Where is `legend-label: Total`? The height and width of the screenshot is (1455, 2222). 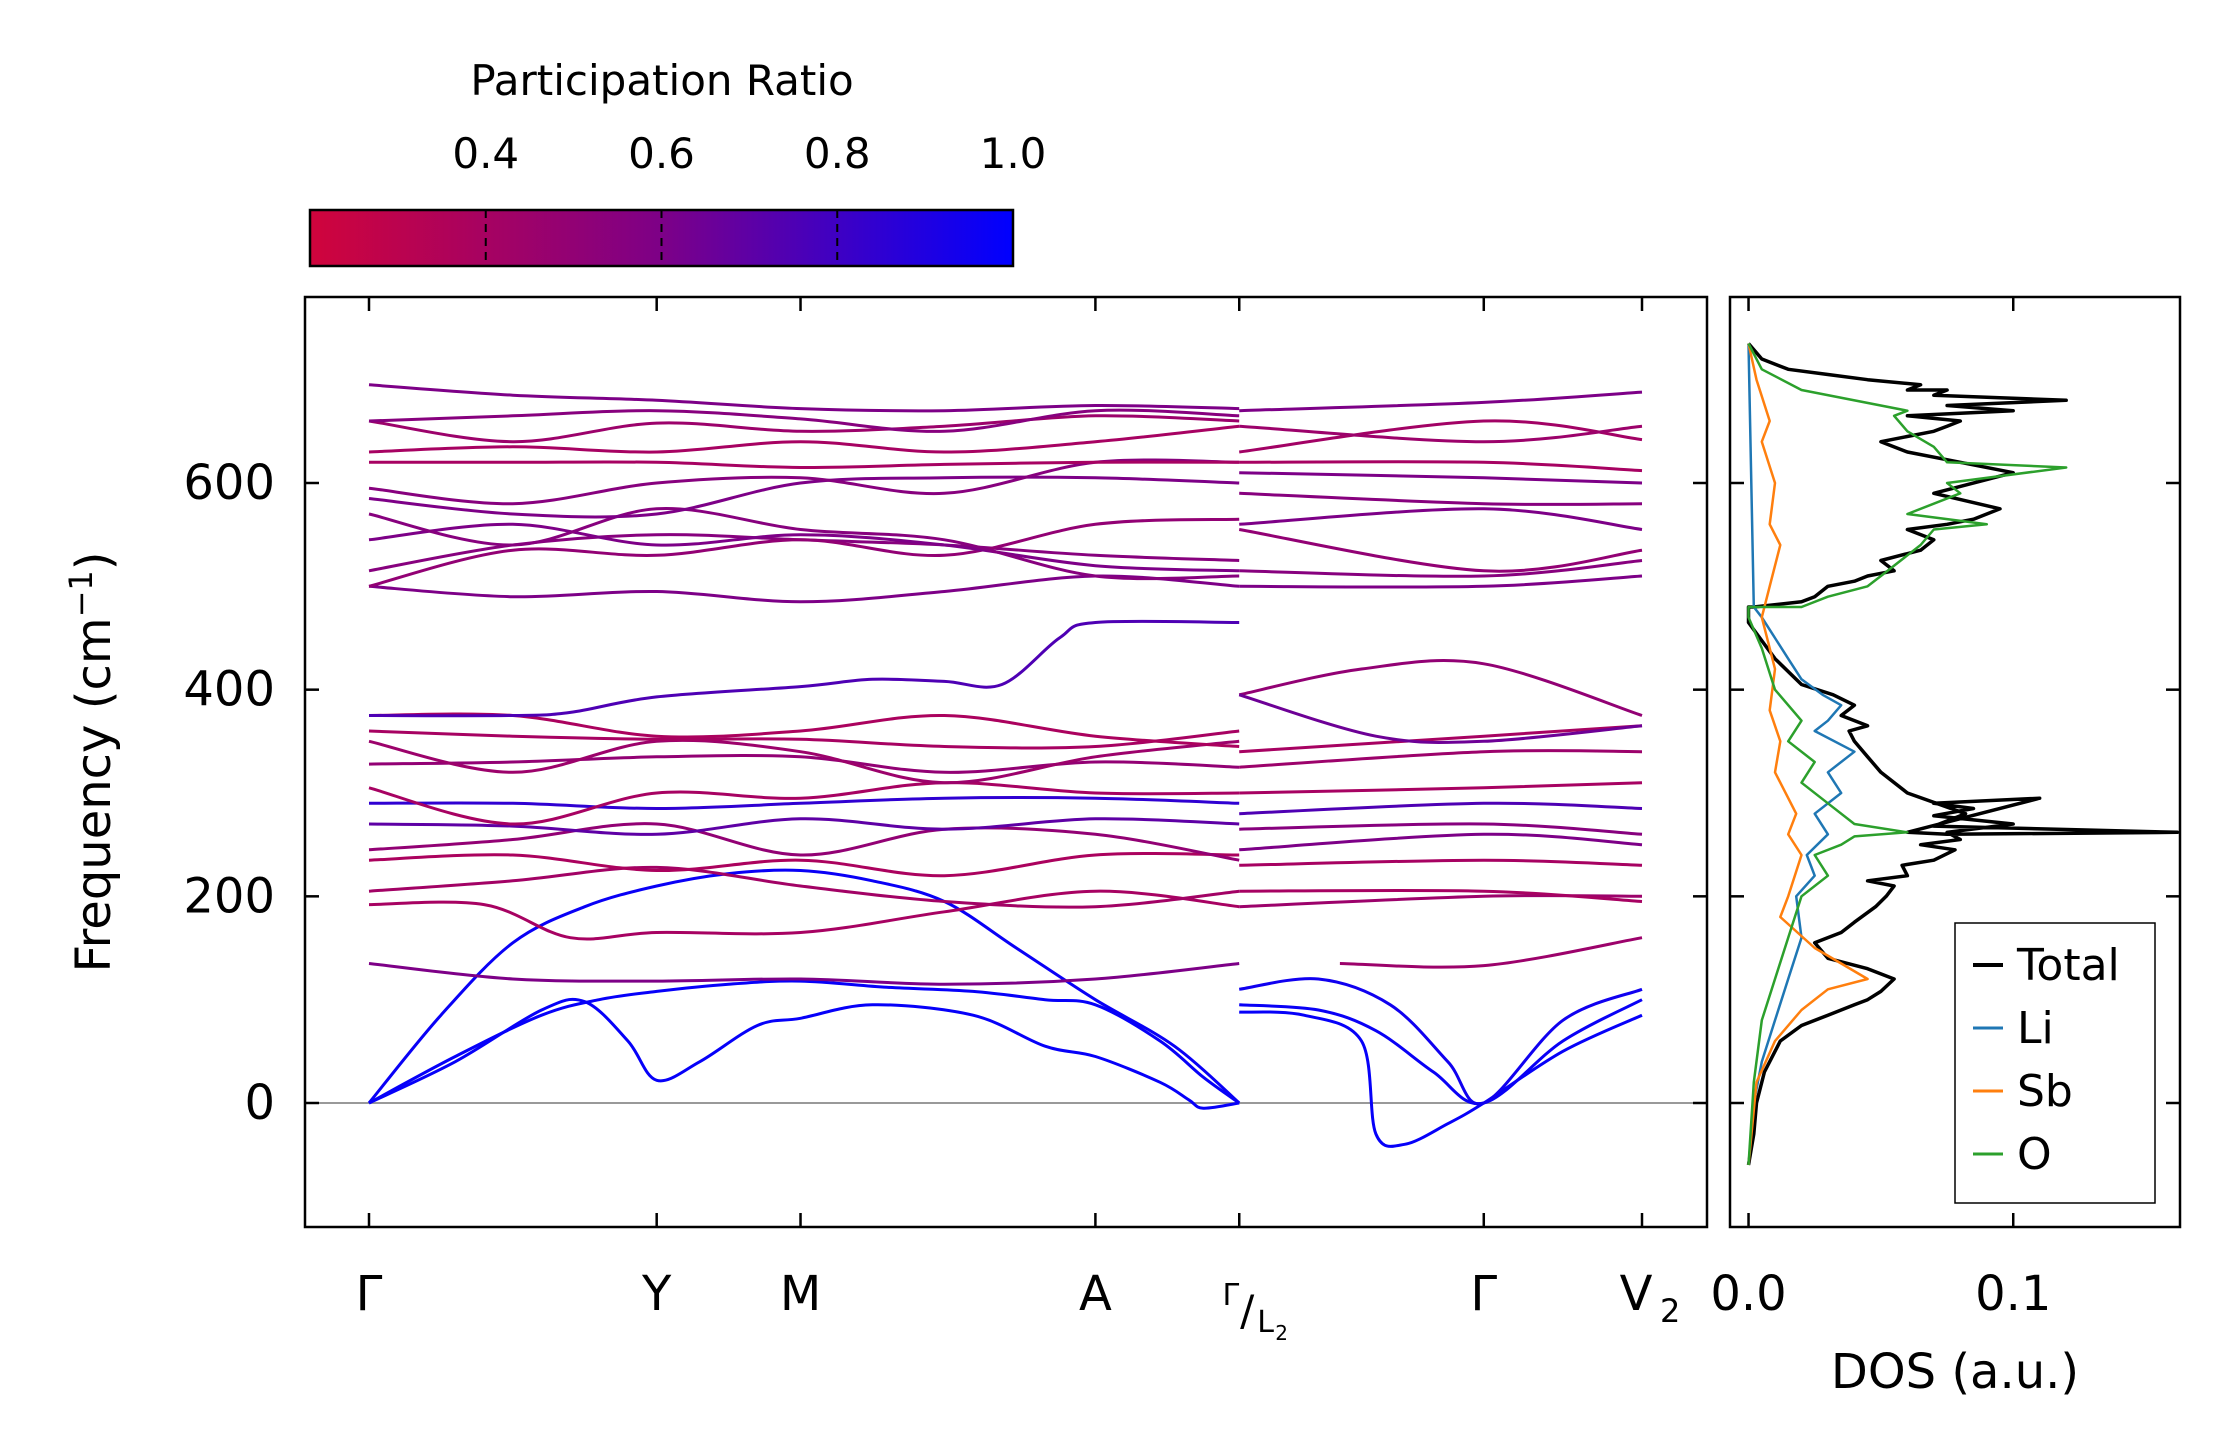 legend-label: Total is located at coordinates (2068, 965).